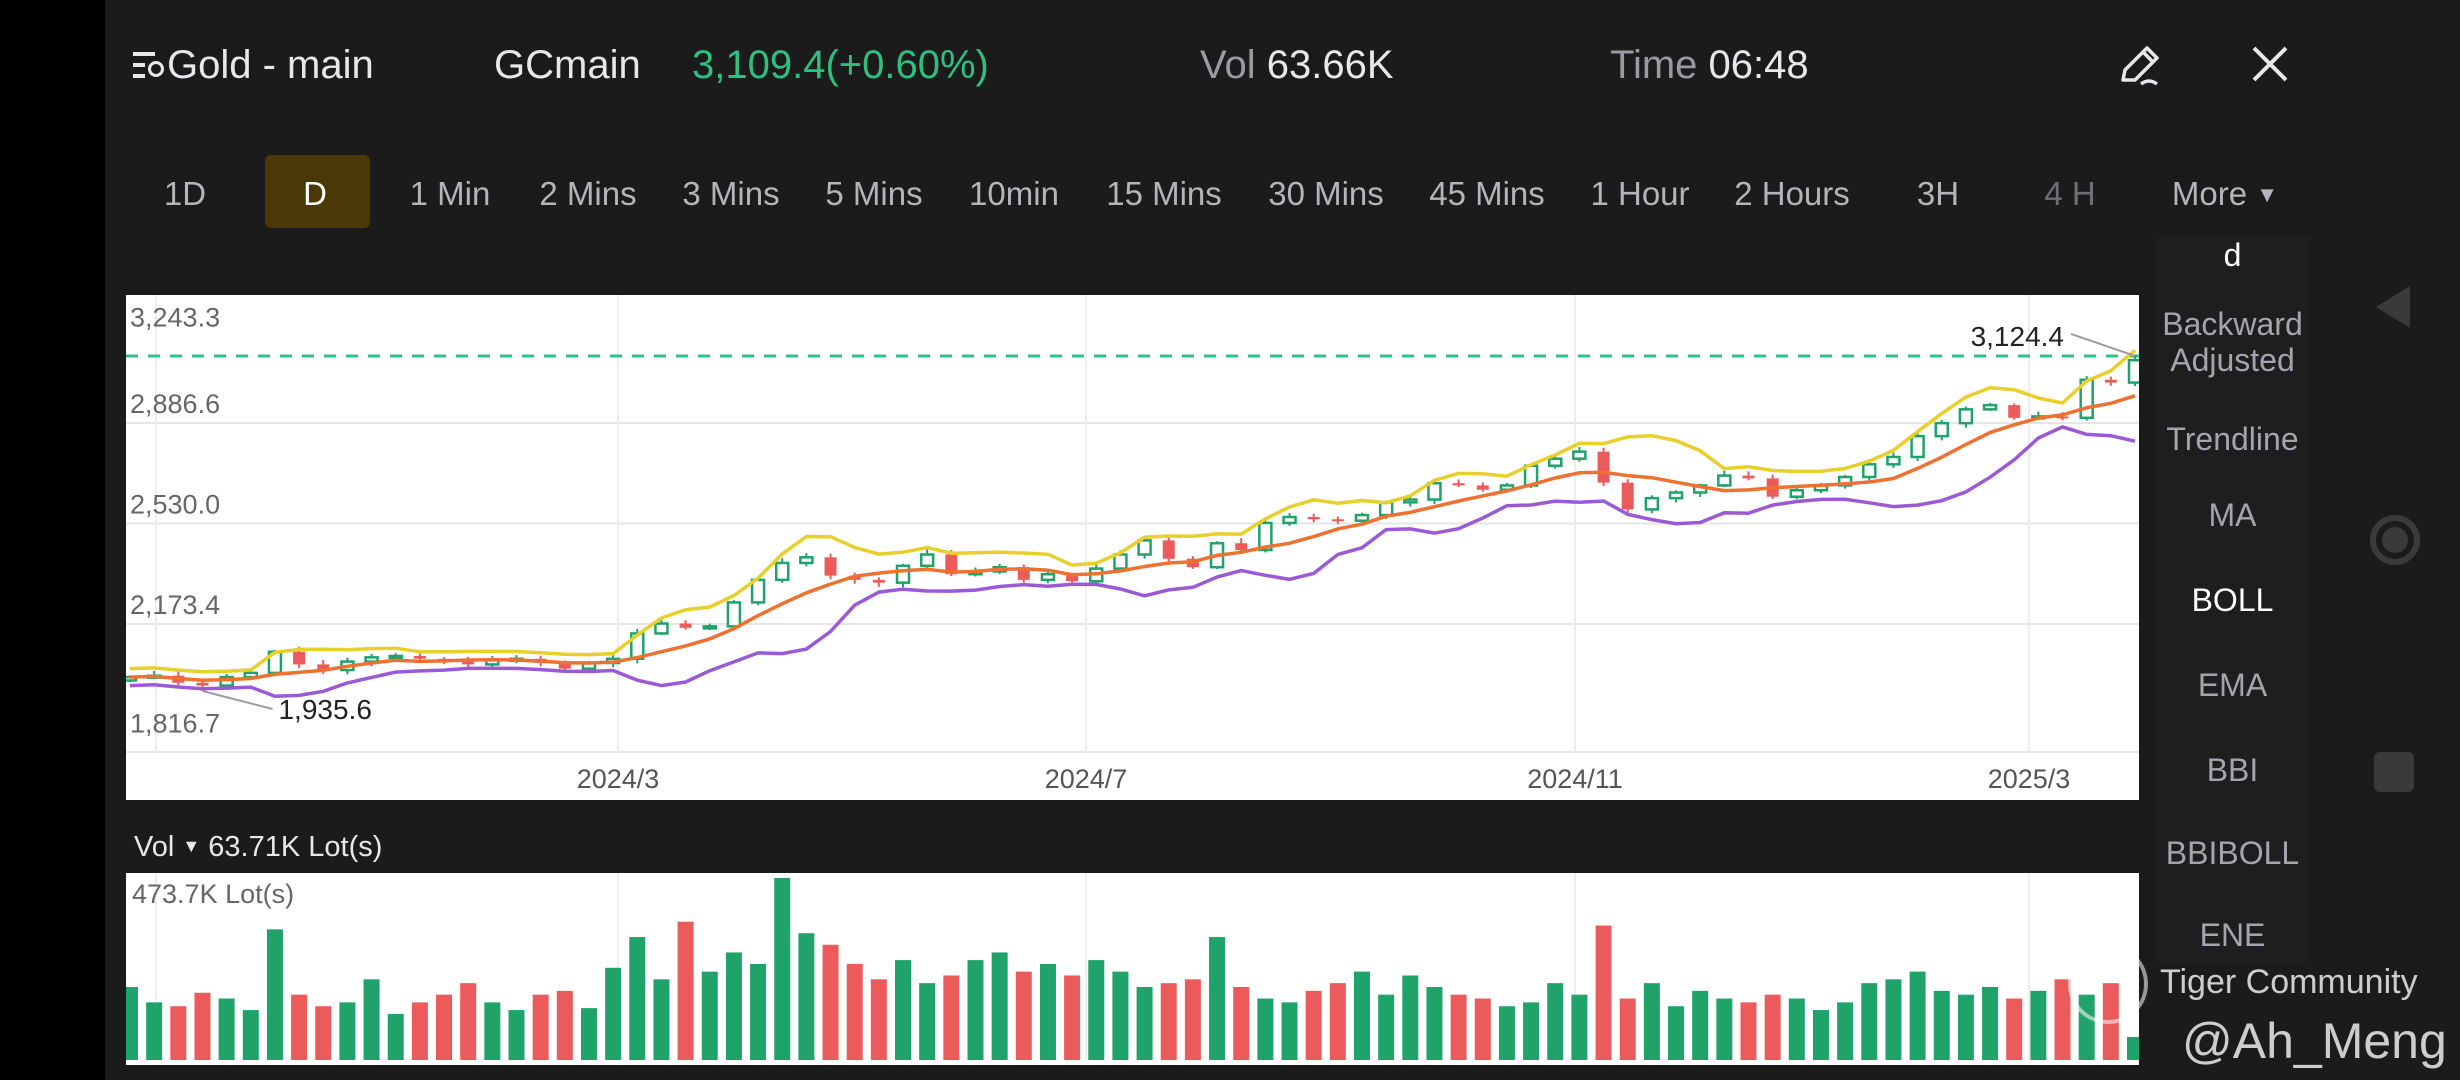 This screenshot has width=2460, height=1080. Describe the element at coordinates (1326, 193) in the screenshot. I see `timeframe-30-mins: 30 Mins` at that location.